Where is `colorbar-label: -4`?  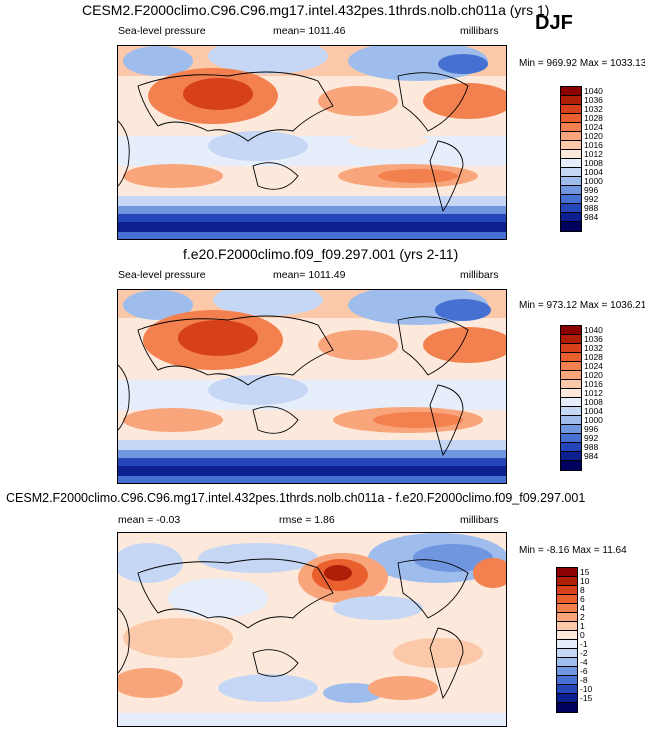
colorbar-label: -4 is located at coordinates (584, 662).